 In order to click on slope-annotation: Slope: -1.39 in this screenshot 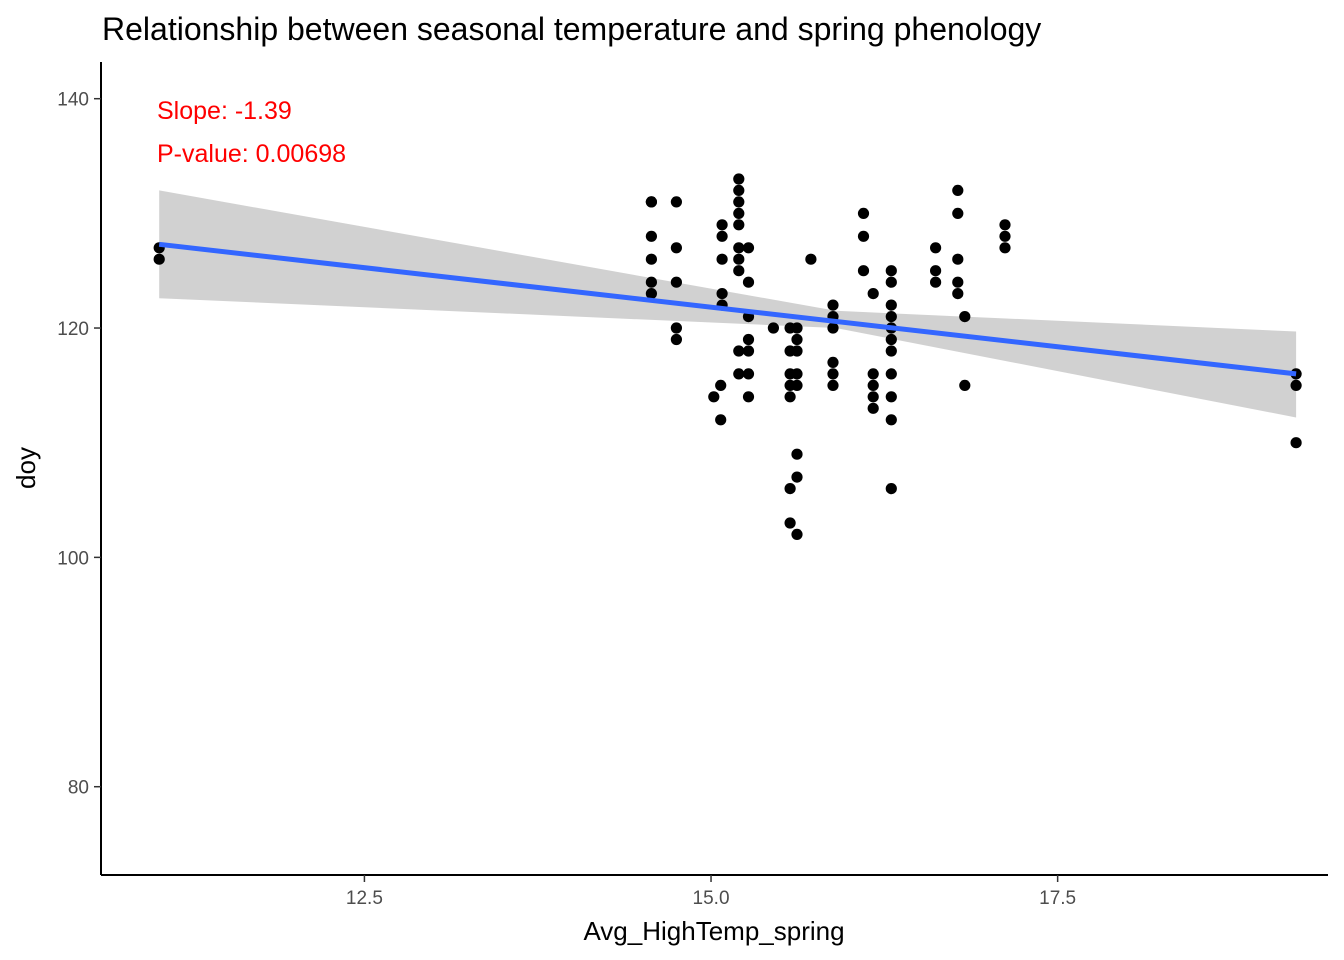, I will do `click(224, 111)`.